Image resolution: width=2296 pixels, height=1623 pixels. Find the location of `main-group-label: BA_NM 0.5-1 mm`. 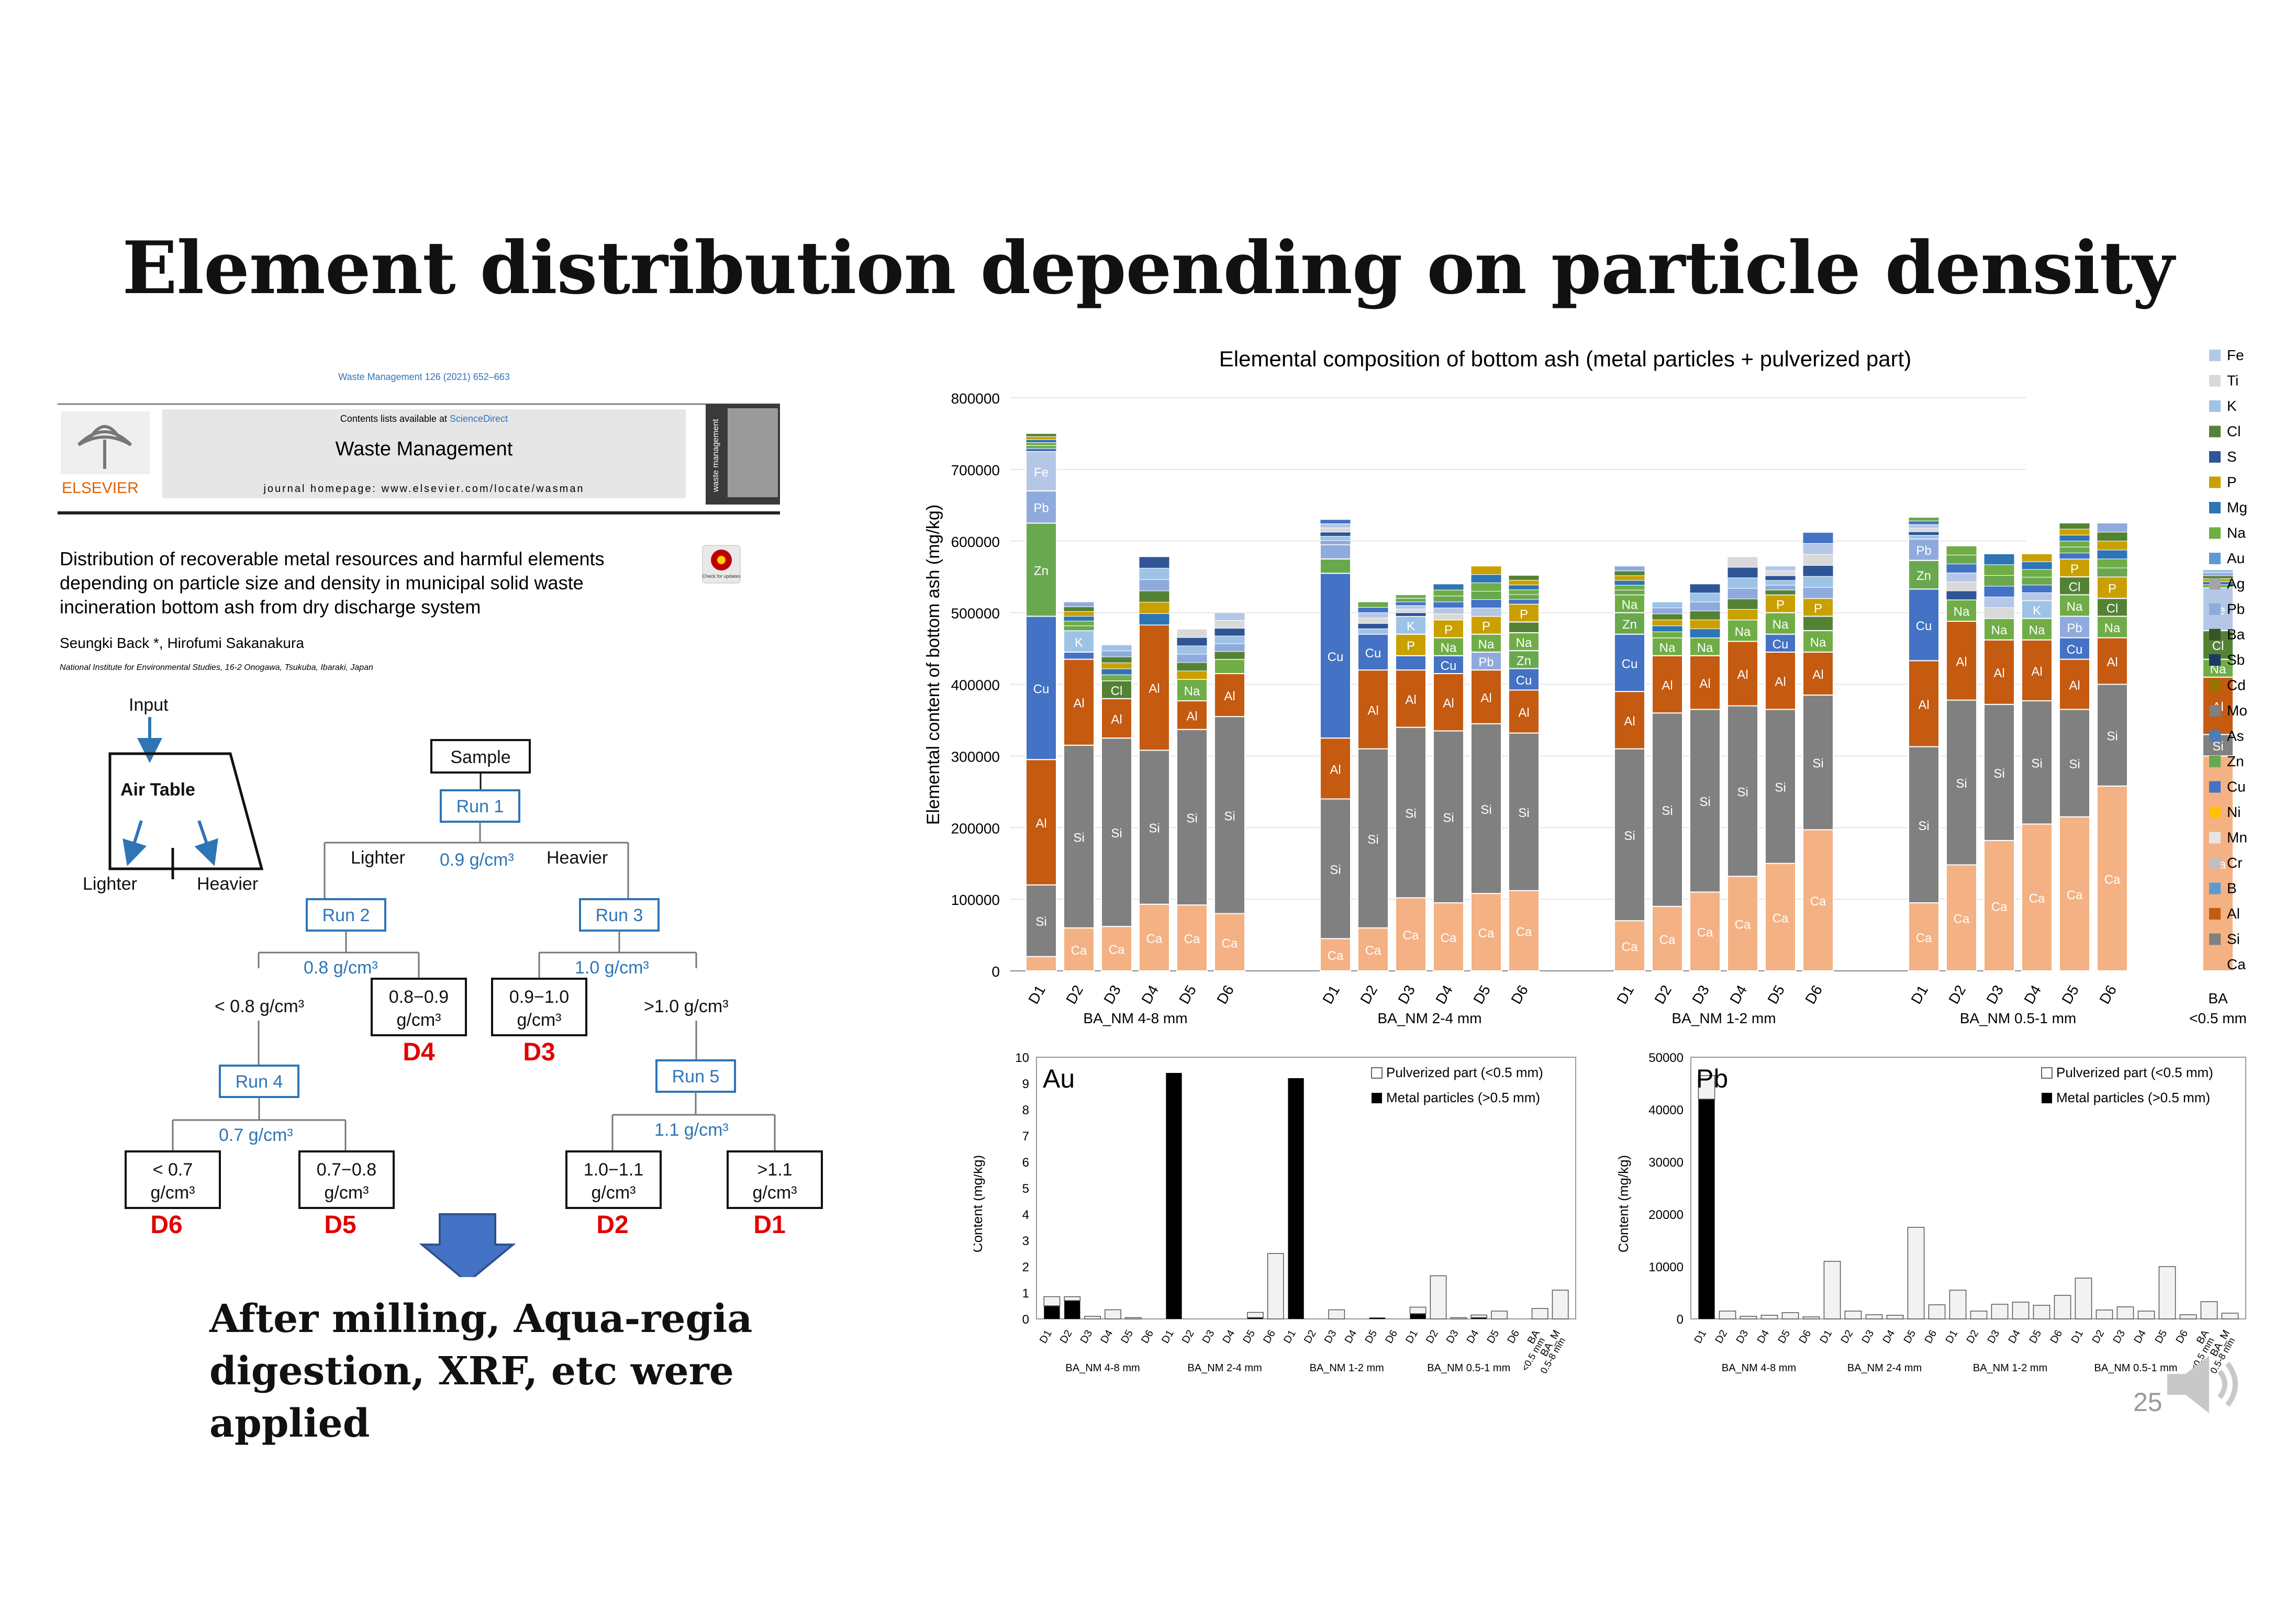

main-group-label: BA_NM 0.5-1 mm is located at coordinates (2019, 1018).